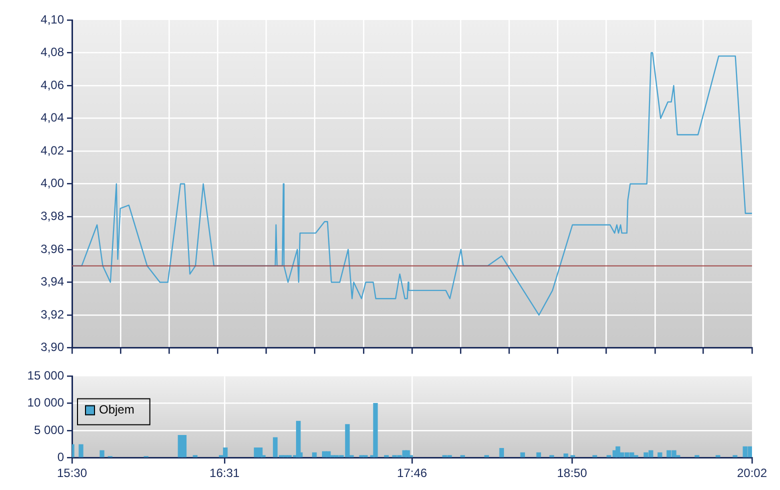 This screenshot has width=780, height=490. Describe the element at coordinates (60, 457) in the screenshot. I see `y-tick-label: 0` at that location.